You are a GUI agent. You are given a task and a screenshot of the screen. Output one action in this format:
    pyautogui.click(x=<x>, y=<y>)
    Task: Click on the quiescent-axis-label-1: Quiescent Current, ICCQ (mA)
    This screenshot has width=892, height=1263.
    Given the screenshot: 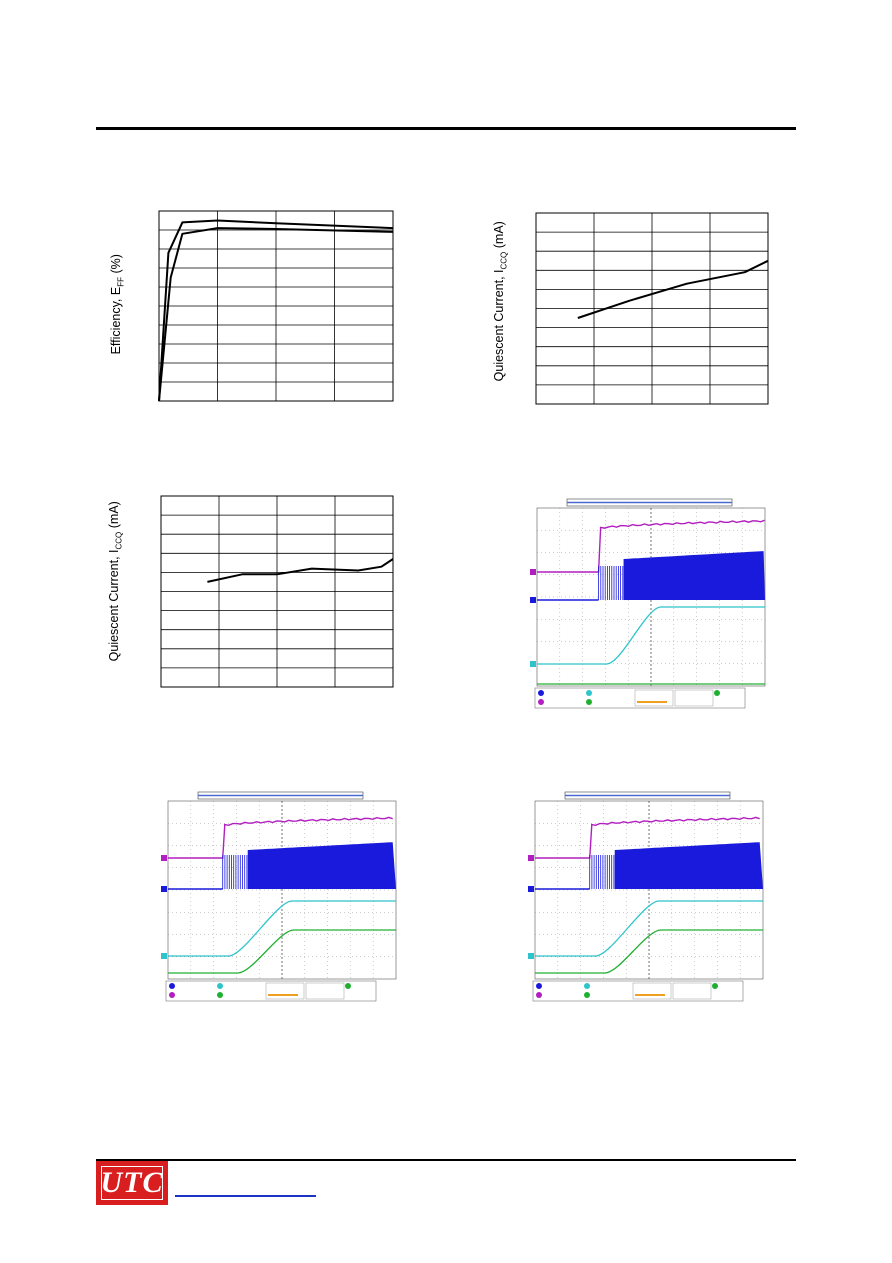 What is the action you would take?
    pyautogui.click(x=500, y=301)
    